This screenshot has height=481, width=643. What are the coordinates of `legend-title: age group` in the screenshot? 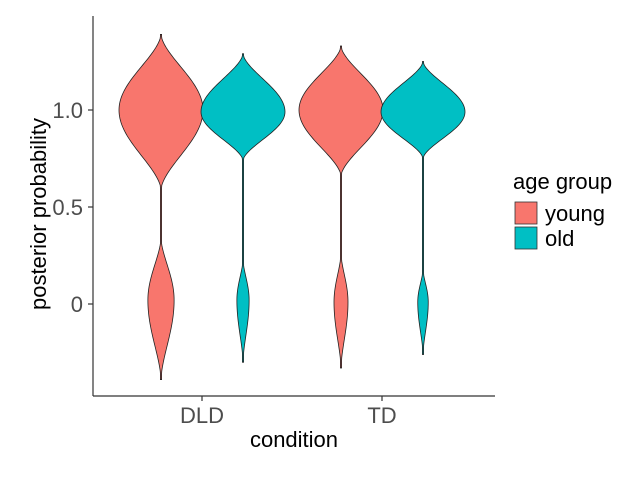 It's located at (562, 181).